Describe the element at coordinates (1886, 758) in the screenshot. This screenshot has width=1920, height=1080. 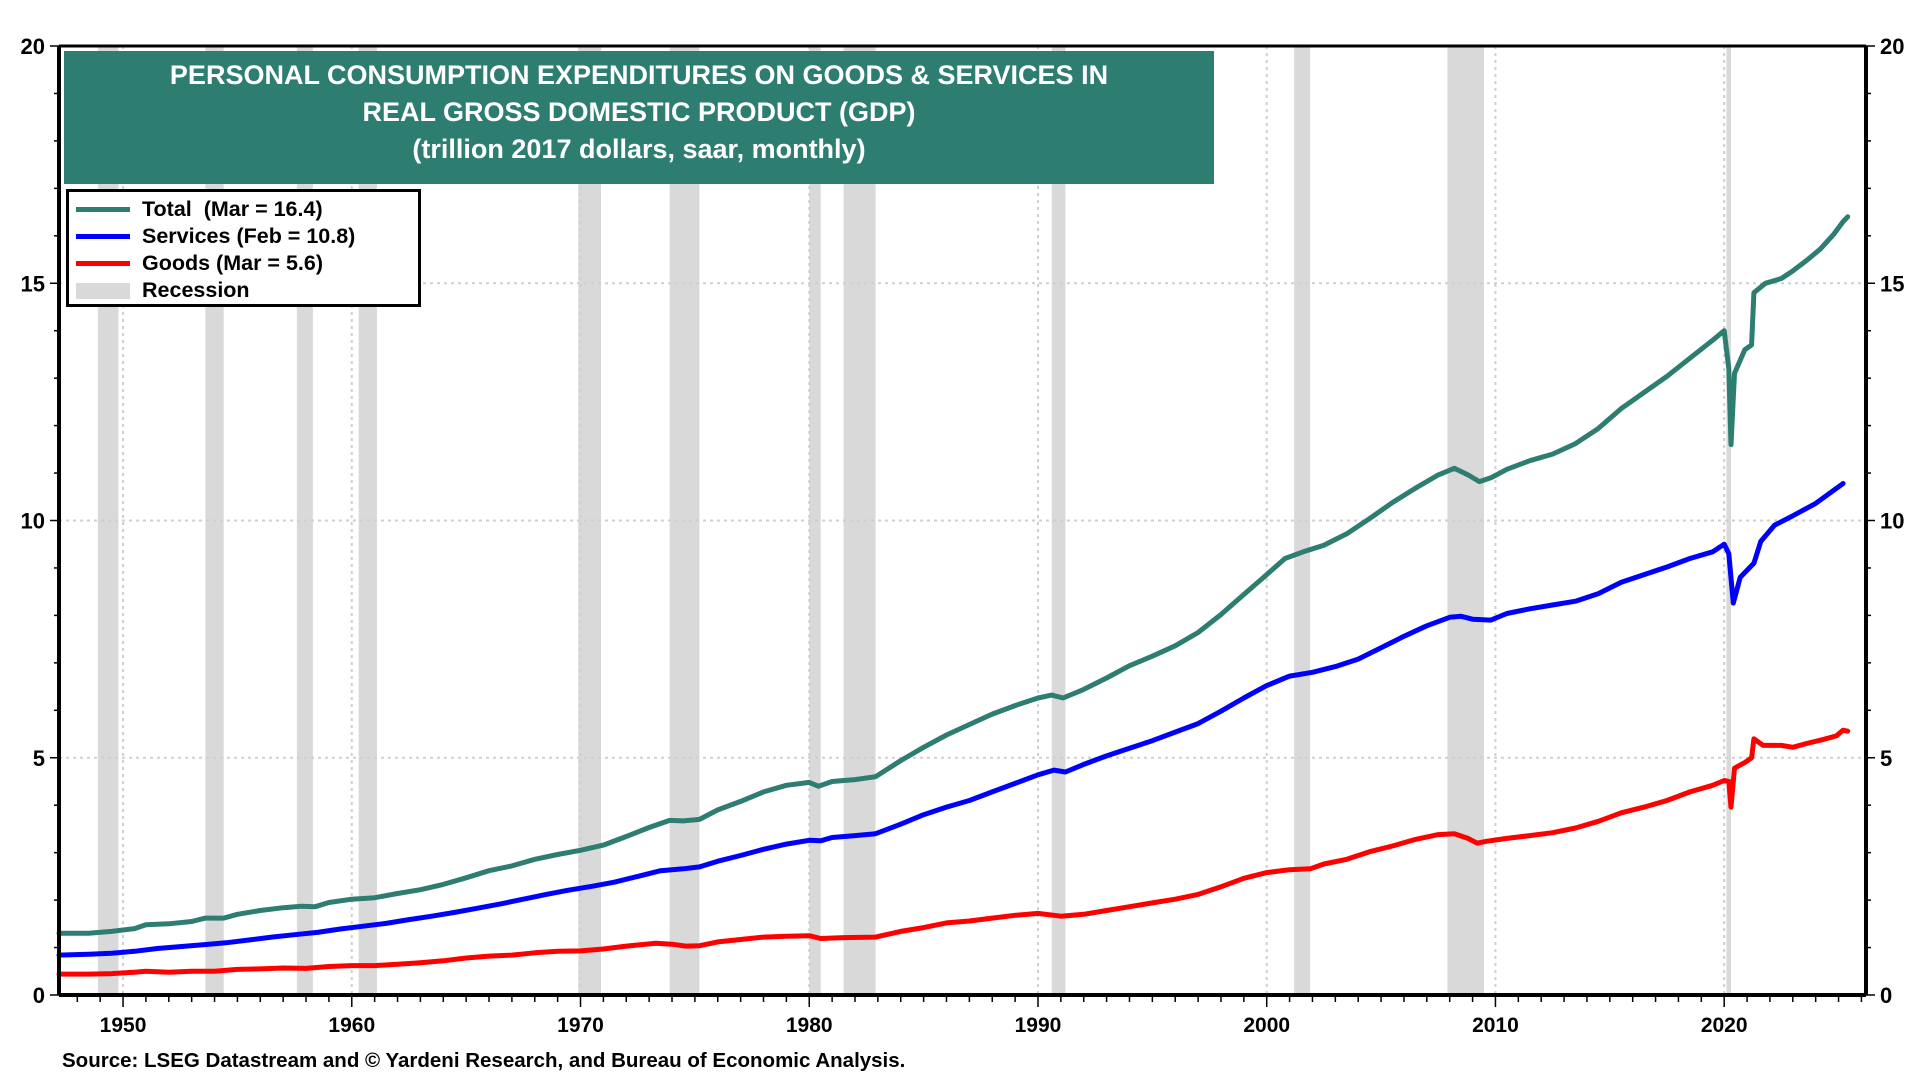
I see `y-tick-label-right: 5` at that location.